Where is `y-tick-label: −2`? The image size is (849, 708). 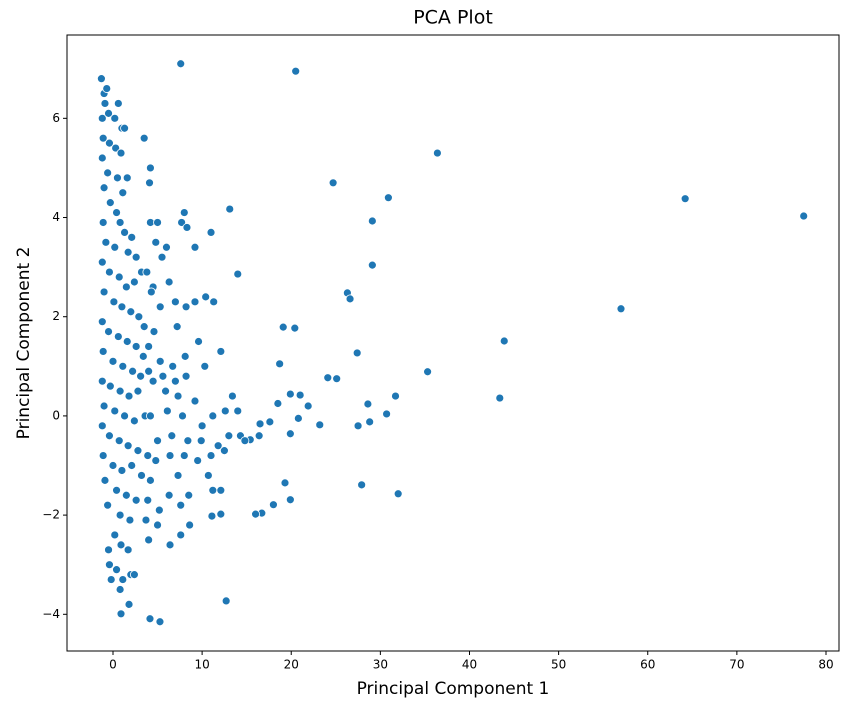
y-tick-label: −2 is located at coordinates (51, 515).